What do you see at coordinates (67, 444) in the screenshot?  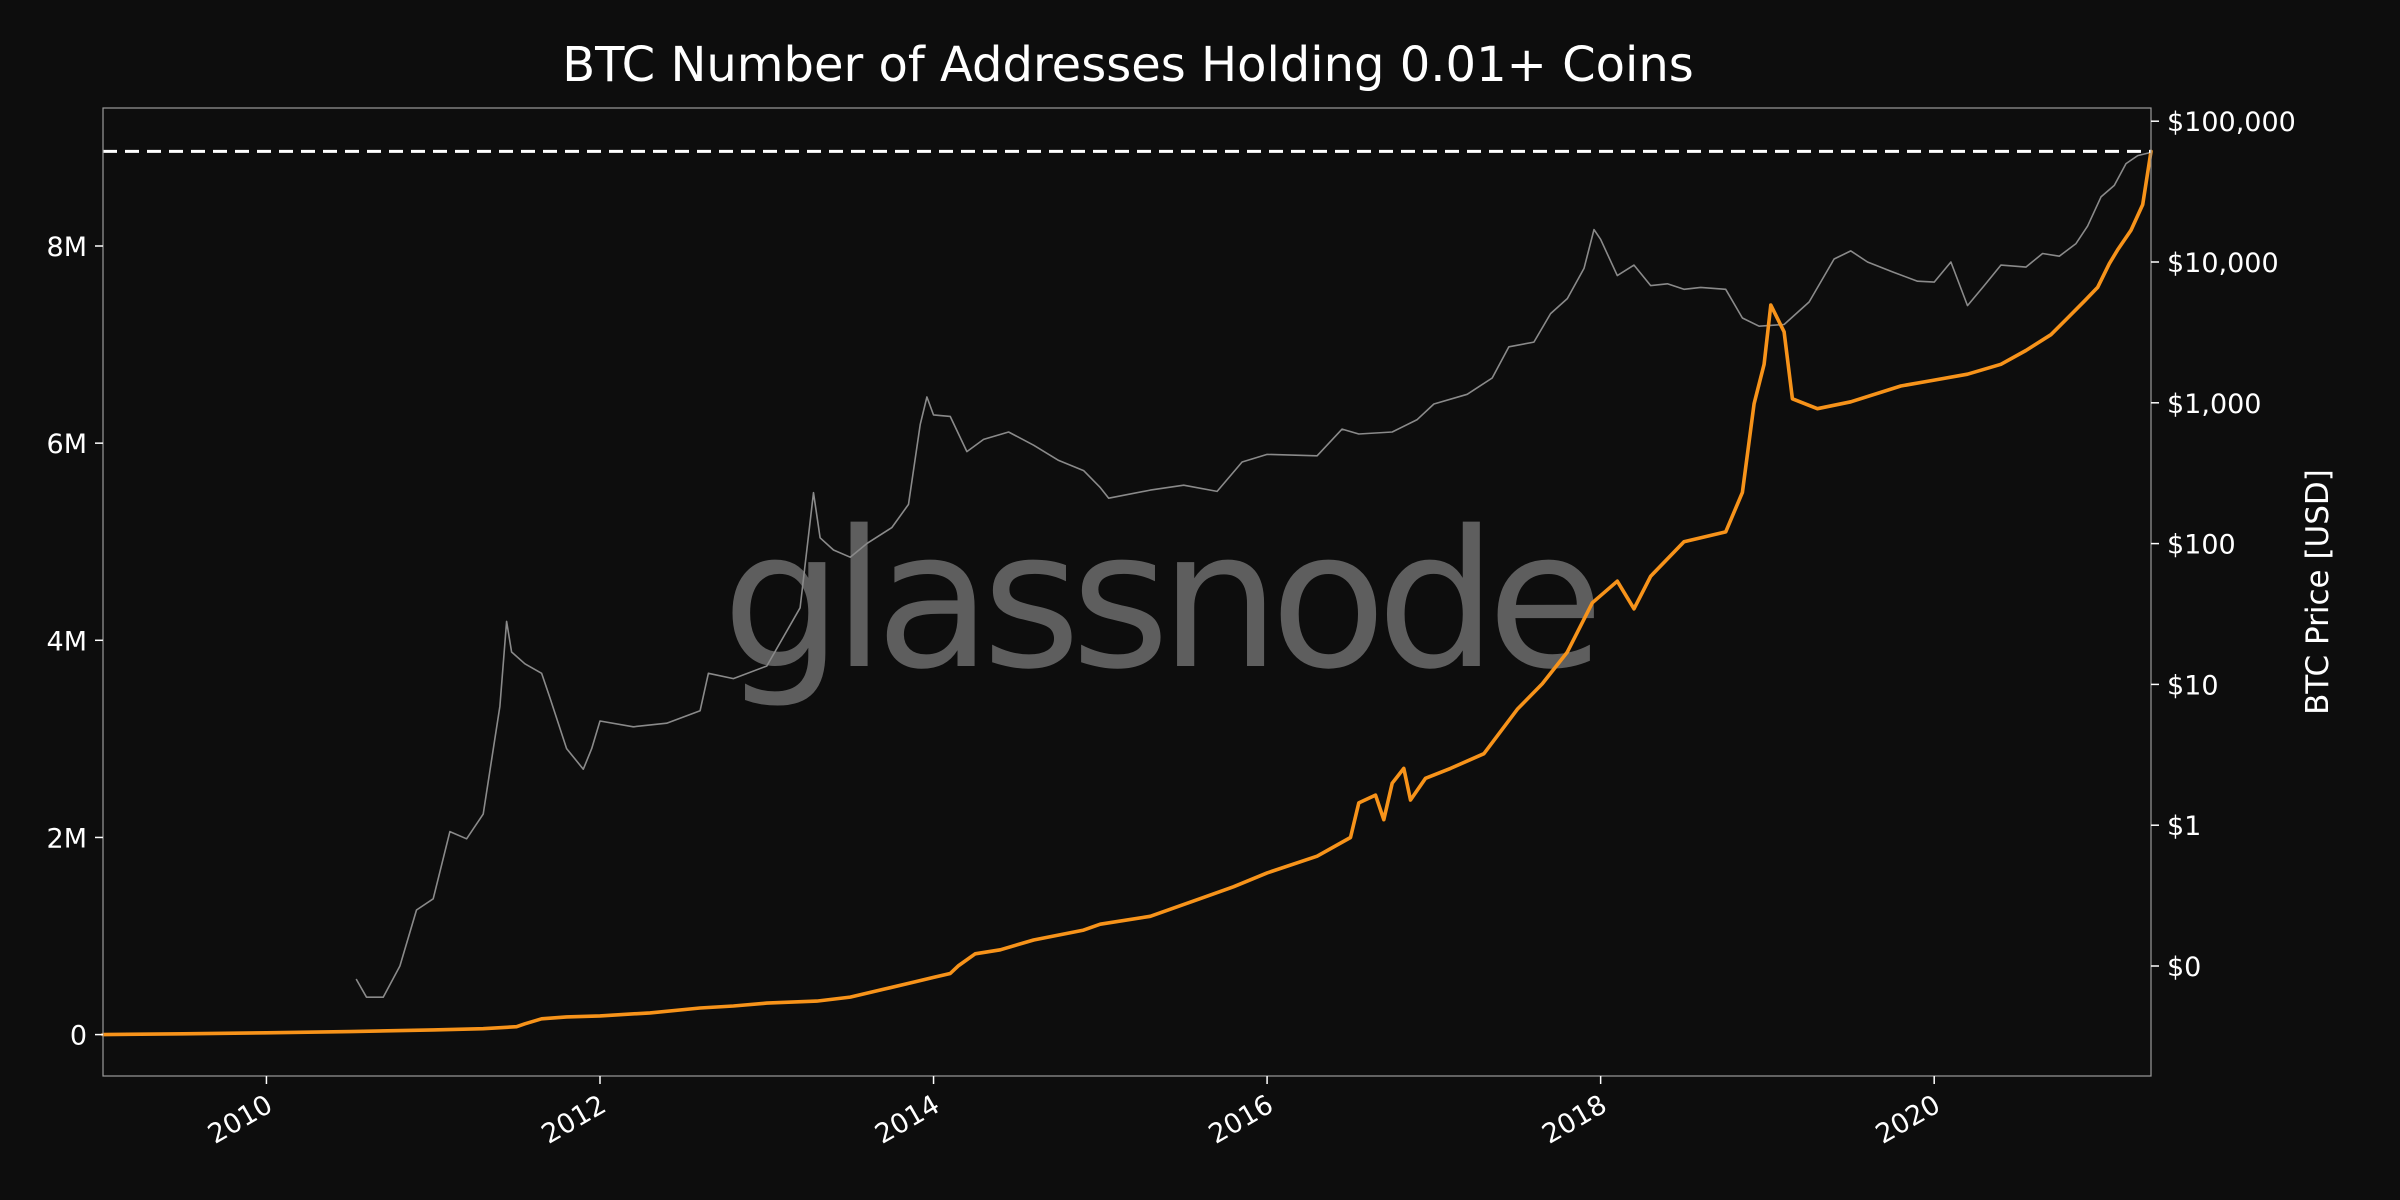 I see `left-tick-label: 6M` at bounding box center [67, 444].